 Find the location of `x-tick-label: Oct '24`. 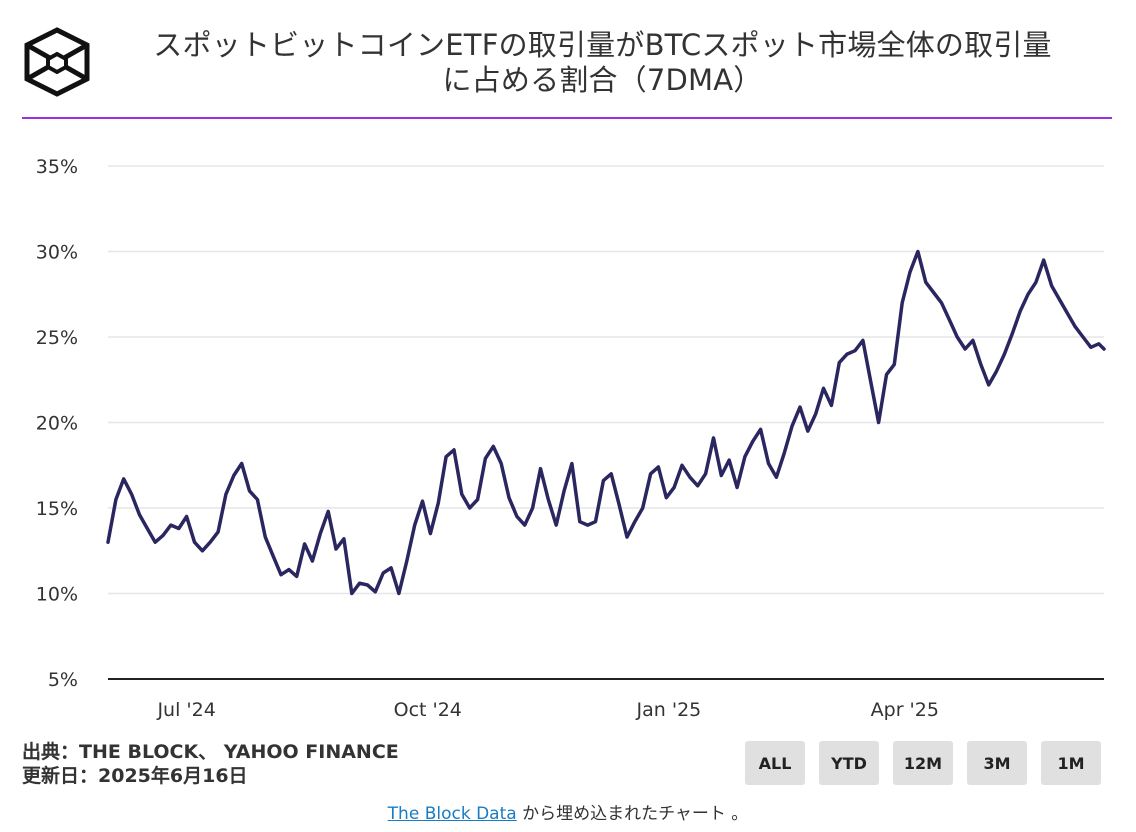

x-tick-label: Oct '24 is located at coordinates (428, 710).